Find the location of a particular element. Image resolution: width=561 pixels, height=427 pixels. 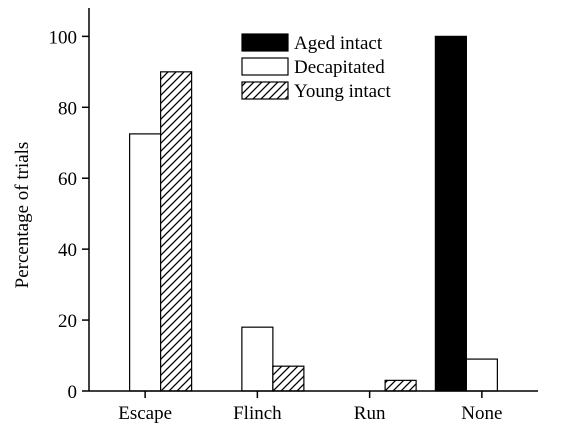

legend-label: Decapitated is located at coordinates (339, 67).